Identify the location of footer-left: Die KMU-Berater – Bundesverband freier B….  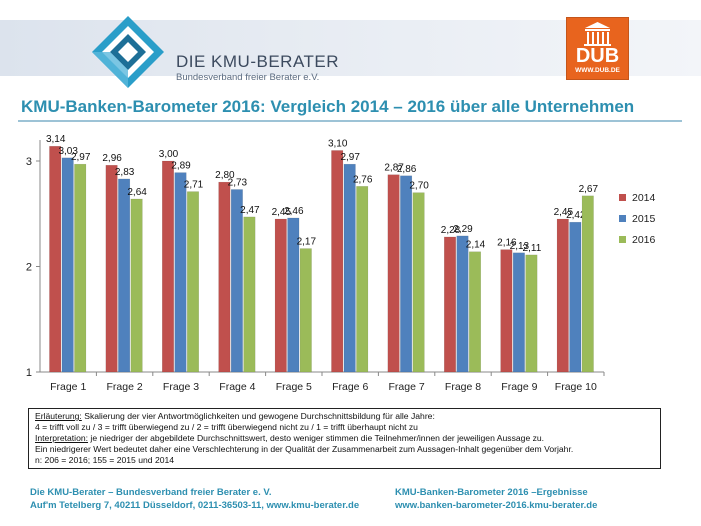
(194, 499).